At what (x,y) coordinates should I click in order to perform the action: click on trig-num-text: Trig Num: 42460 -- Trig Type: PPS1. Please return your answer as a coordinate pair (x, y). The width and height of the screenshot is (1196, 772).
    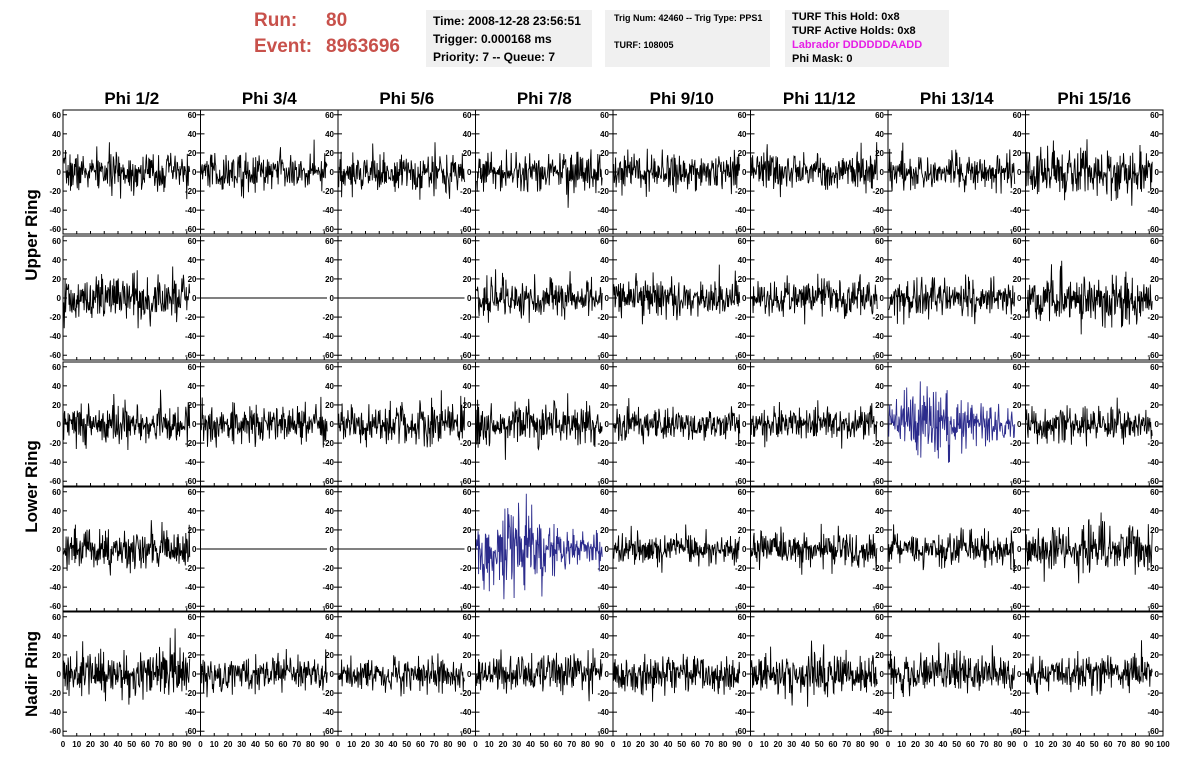
    Looking at the image, I should click on (688, 18).